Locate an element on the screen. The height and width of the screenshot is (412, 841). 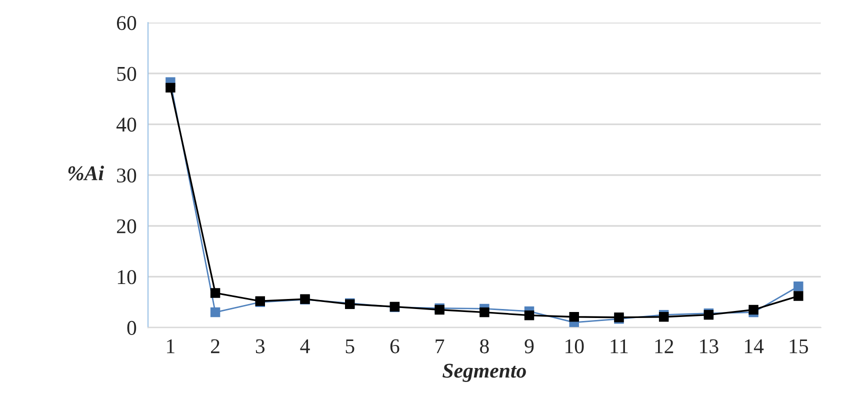
x-tick-label: 5 is located at coordinates (350, 346).